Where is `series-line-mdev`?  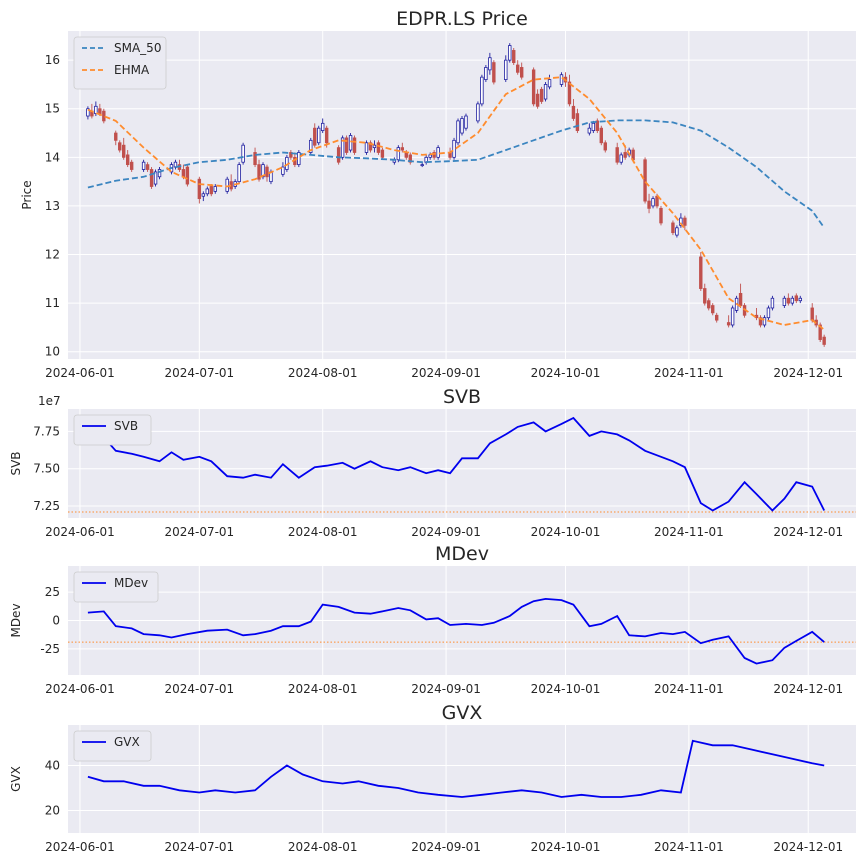
series-line-mdev is located at coordinates (456, 631).